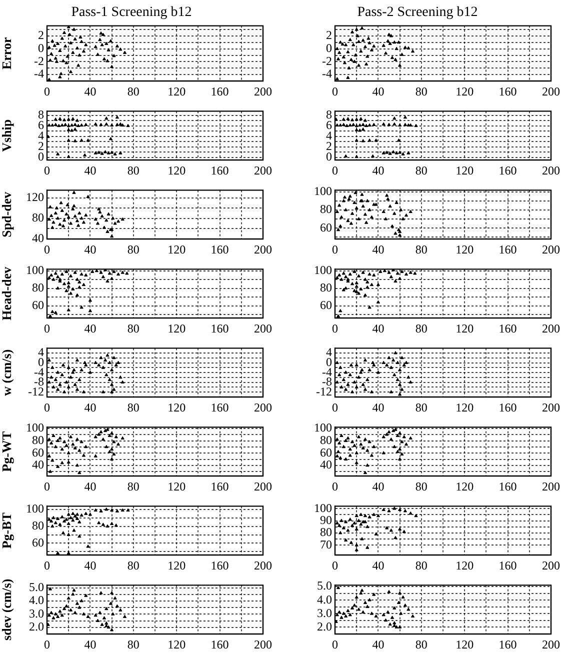 The image size is (568, 656). Describe the element at coordinates (417, 12) in the screenshot. I see `chart-title: Pass-2 Screening b12` at that location.